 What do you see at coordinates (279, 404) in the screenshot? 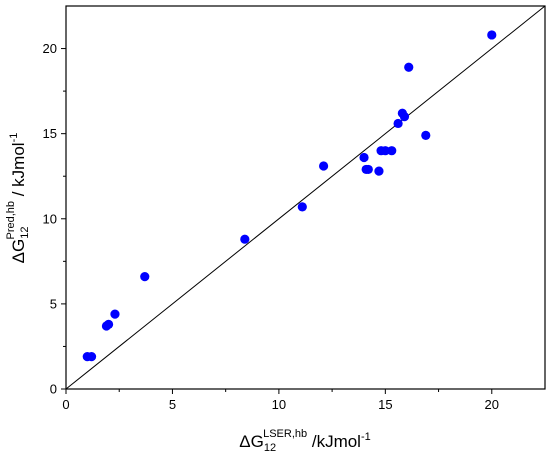
I see `x-tick-label: 10` at bounding box center [279, 404].